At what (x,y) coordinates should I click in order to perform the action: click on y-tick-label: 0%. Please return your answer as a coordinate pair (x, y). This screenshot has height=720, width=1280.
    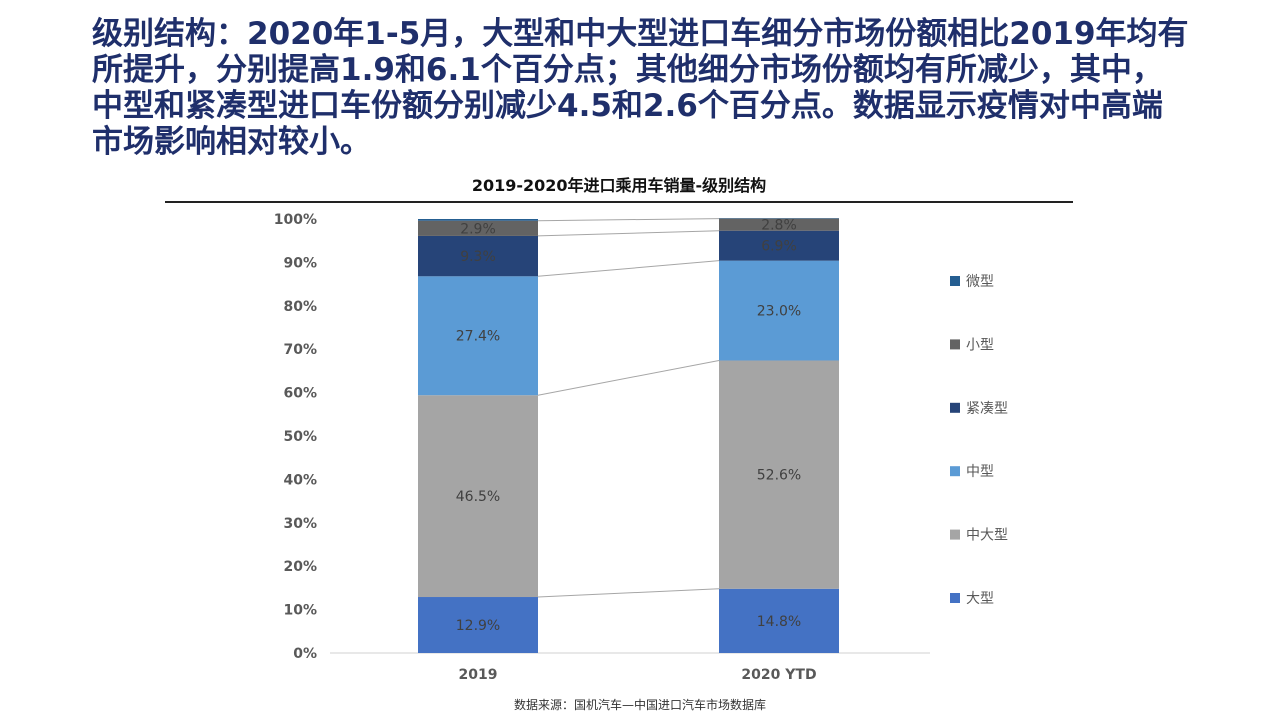
    Looking at the image, I should click on (305, 654).